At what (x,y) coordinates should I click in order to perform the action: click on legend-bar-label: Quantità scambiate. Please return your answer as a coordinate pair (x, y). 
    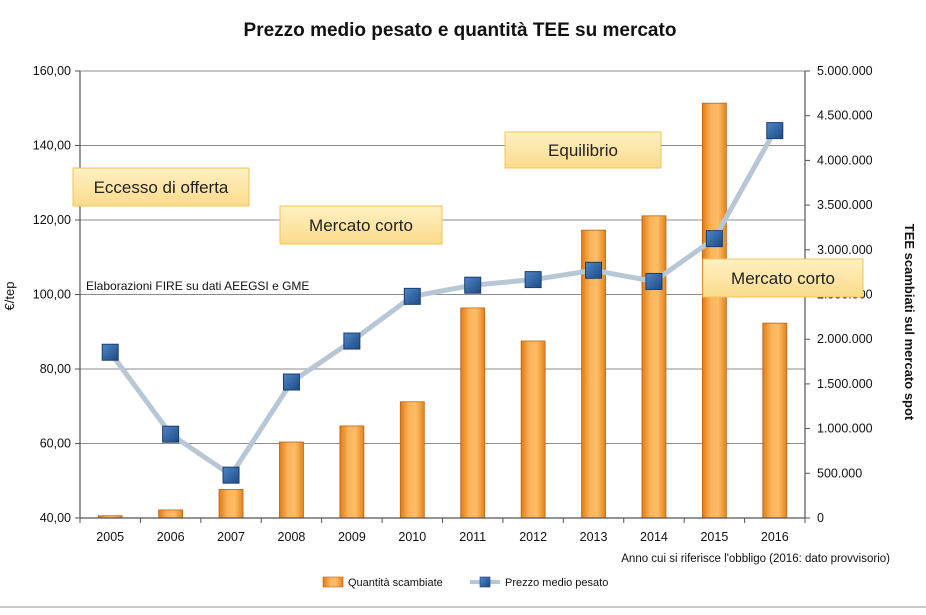
    Looking at the image, I should click on (395, 583).